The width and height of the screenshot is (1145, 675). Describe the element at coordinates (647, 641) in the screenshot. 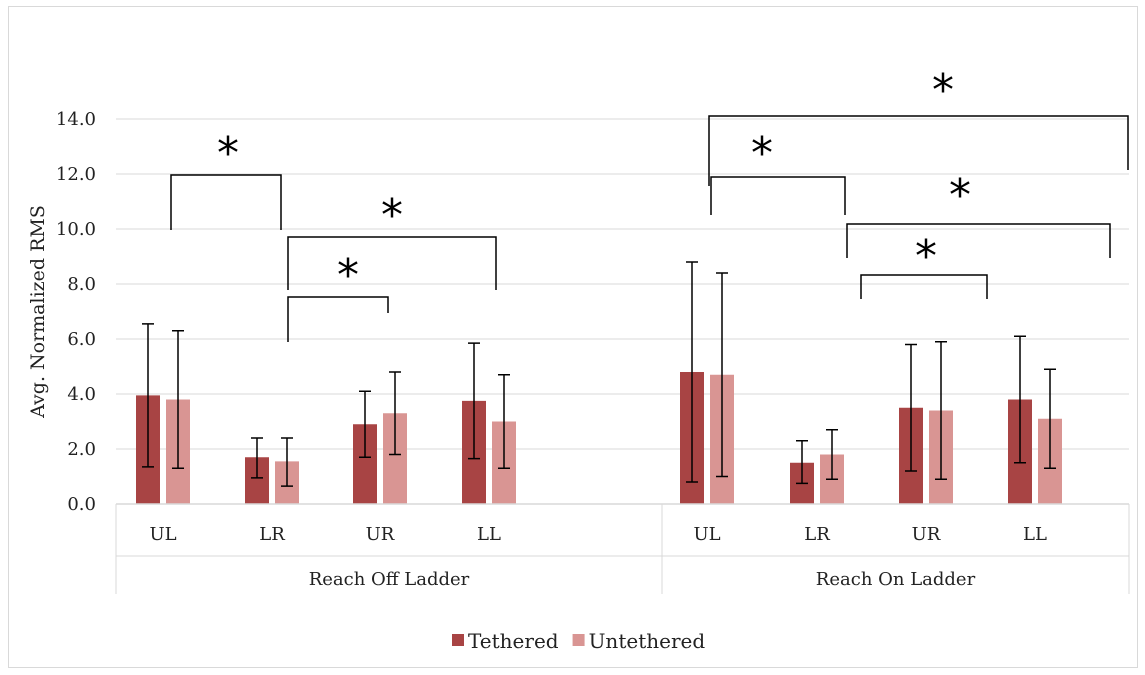

I see `legend-label: Untethered` at that location.